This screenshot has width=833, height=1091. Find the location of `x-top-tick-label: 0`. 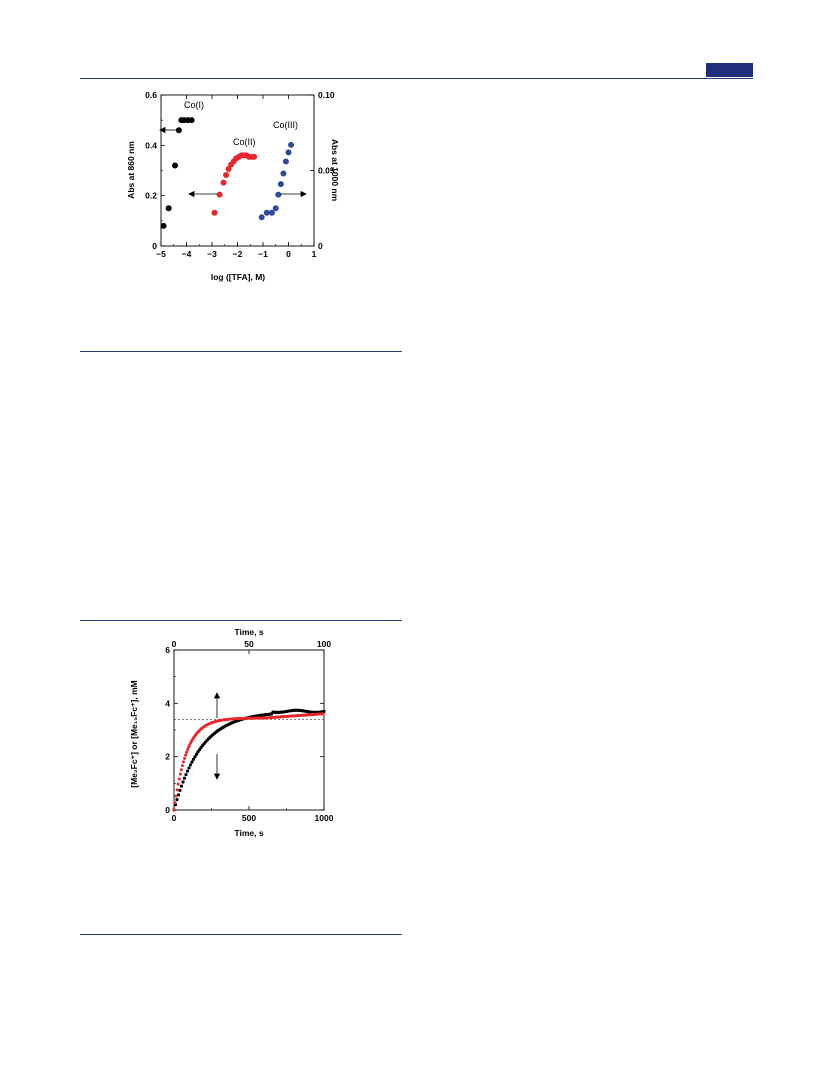

x-top-tick-label: 0 is located at coordinates (174, 644).